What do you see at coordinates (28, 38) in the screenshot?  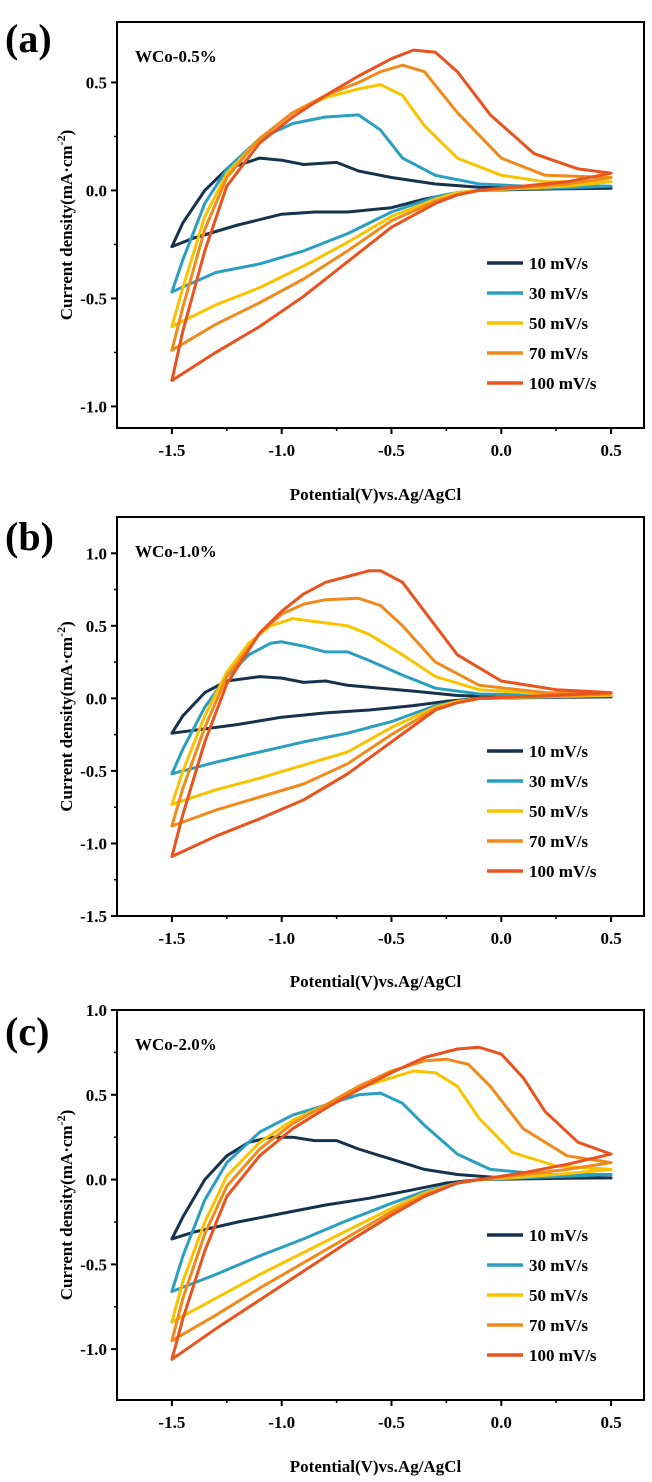 I see `panel-label: (a)` at bounding box center [28, 38].